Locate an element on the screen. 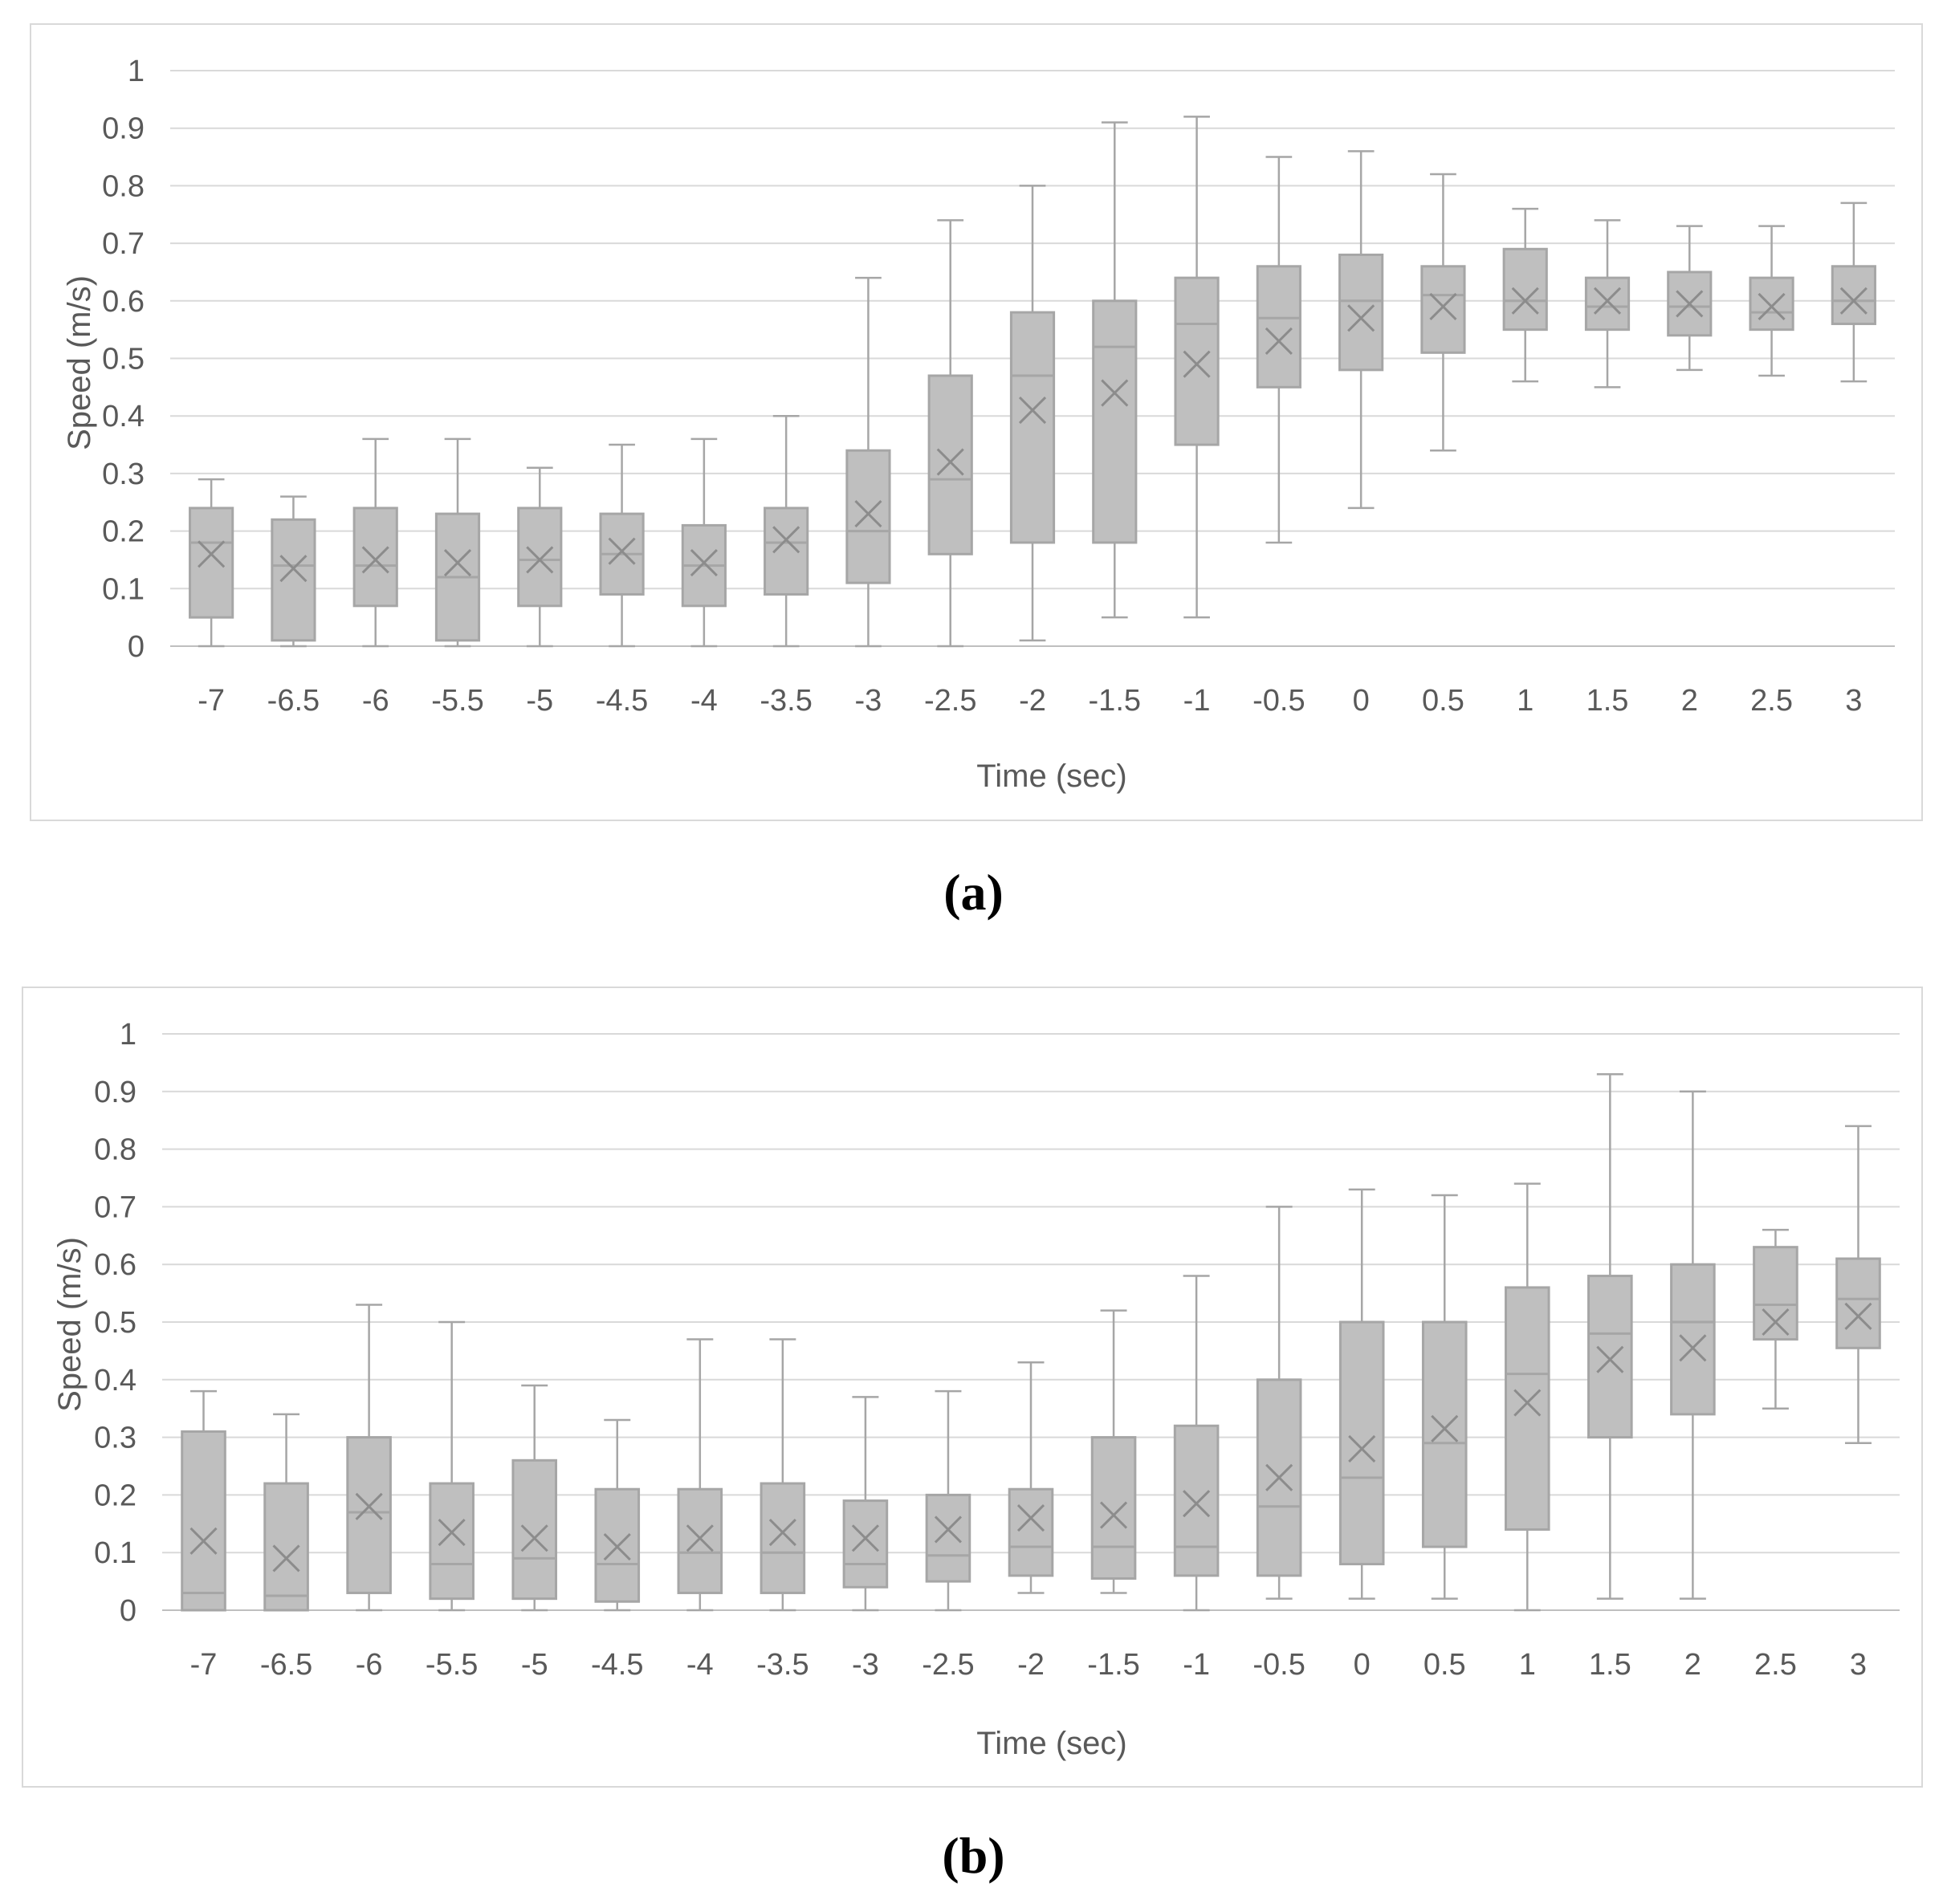  y-tick-label: 0 is located at coordinates (128, 1611).